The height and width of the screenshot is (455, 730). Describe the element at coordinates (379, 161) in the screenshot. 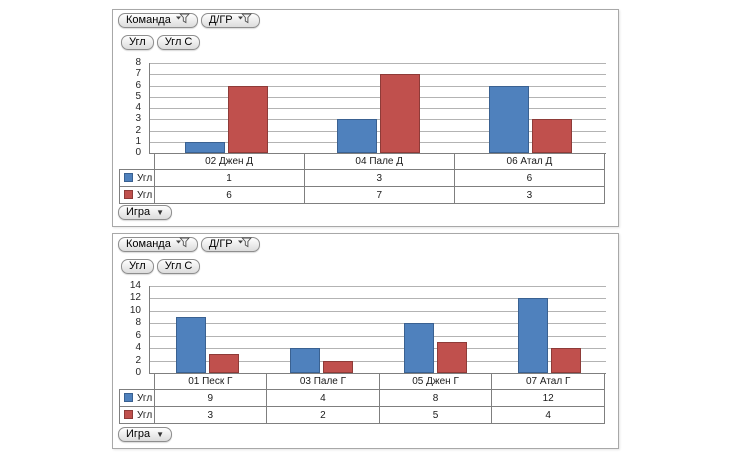

I see `category-header: 04 Пале Д` at that location.